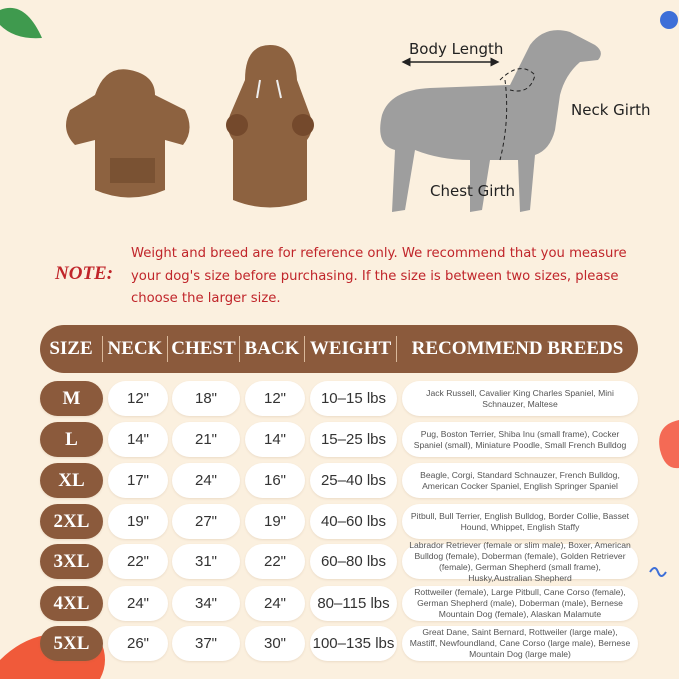 This screenshot has width=679, height=679. Describe the element at coordinates (275, 561) in the screenshot. I see `cell-back: 22"` at that location.